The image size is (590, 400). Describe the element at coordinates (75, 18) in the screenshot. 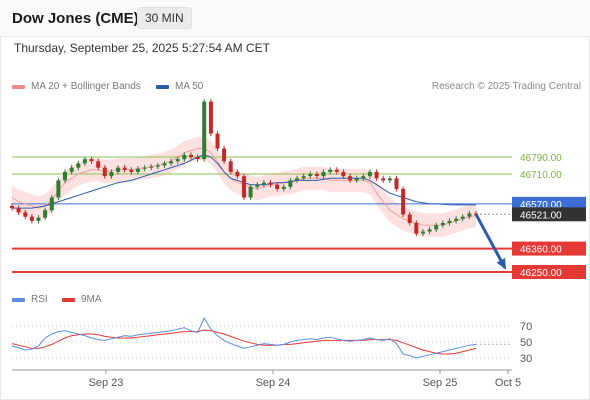

I see `instrument-title: Dow Jones (CME)` at that location.